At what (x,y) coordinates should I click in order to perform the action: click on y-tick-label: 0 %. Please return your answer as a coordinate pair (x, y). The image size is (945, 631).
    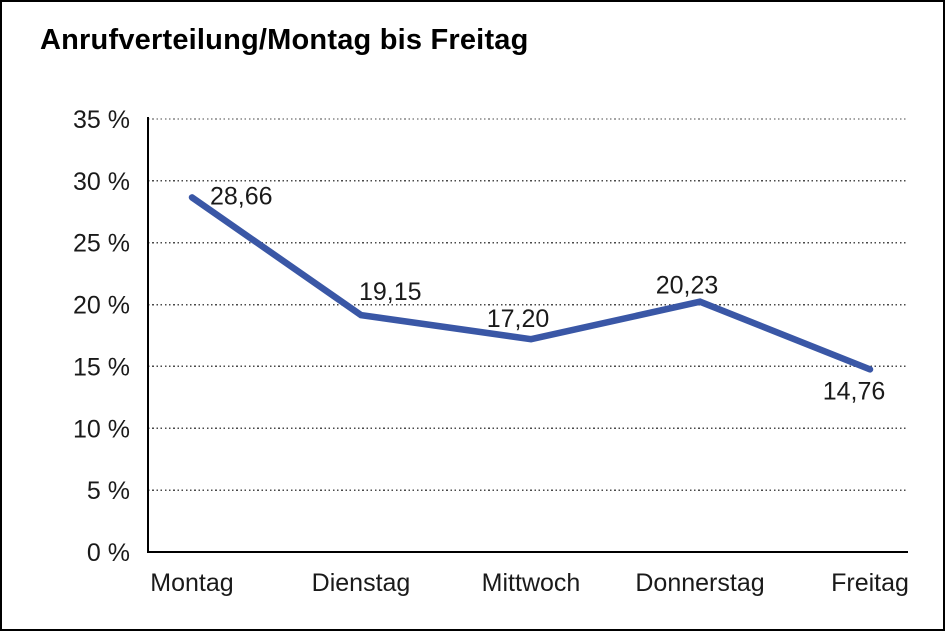
    Looking at the image, I should click on (108, 553).